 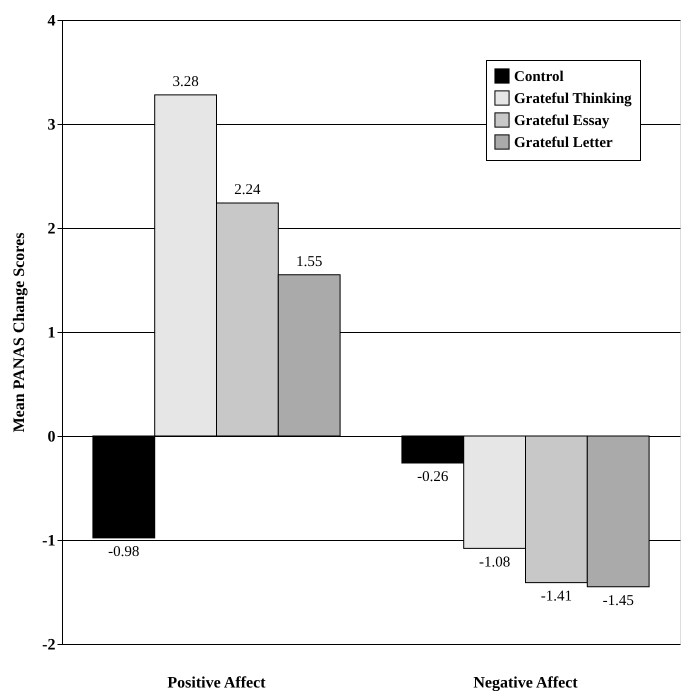 I want to click on legend-label: Grateful Thinking, so click(x=573, y=99).